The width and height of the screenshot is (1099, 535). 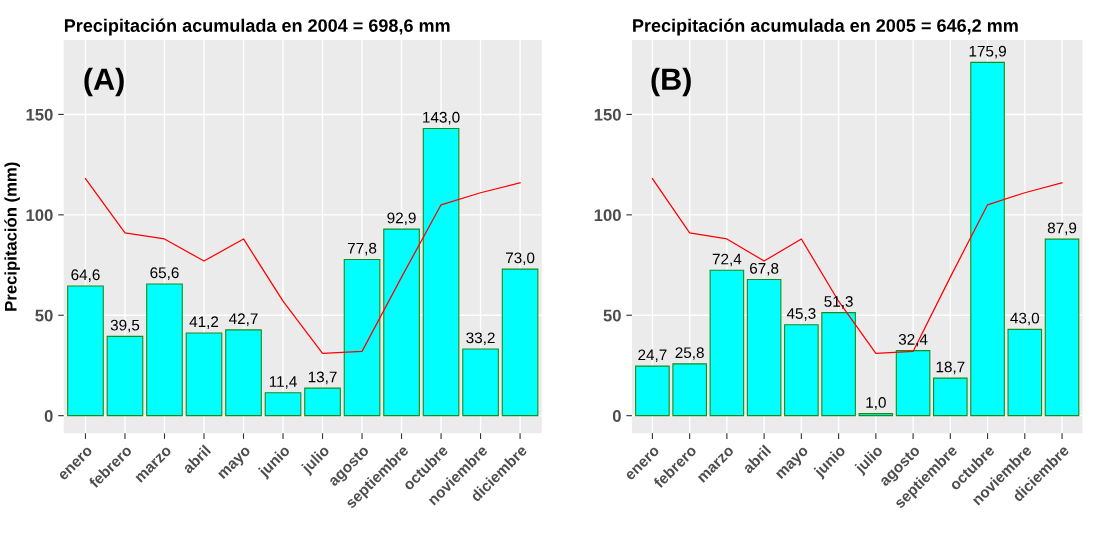 What do you see at coordinates (652, 356) in the screenshot?
I see `data-label: 24,7` at bounding box center [652, 356].